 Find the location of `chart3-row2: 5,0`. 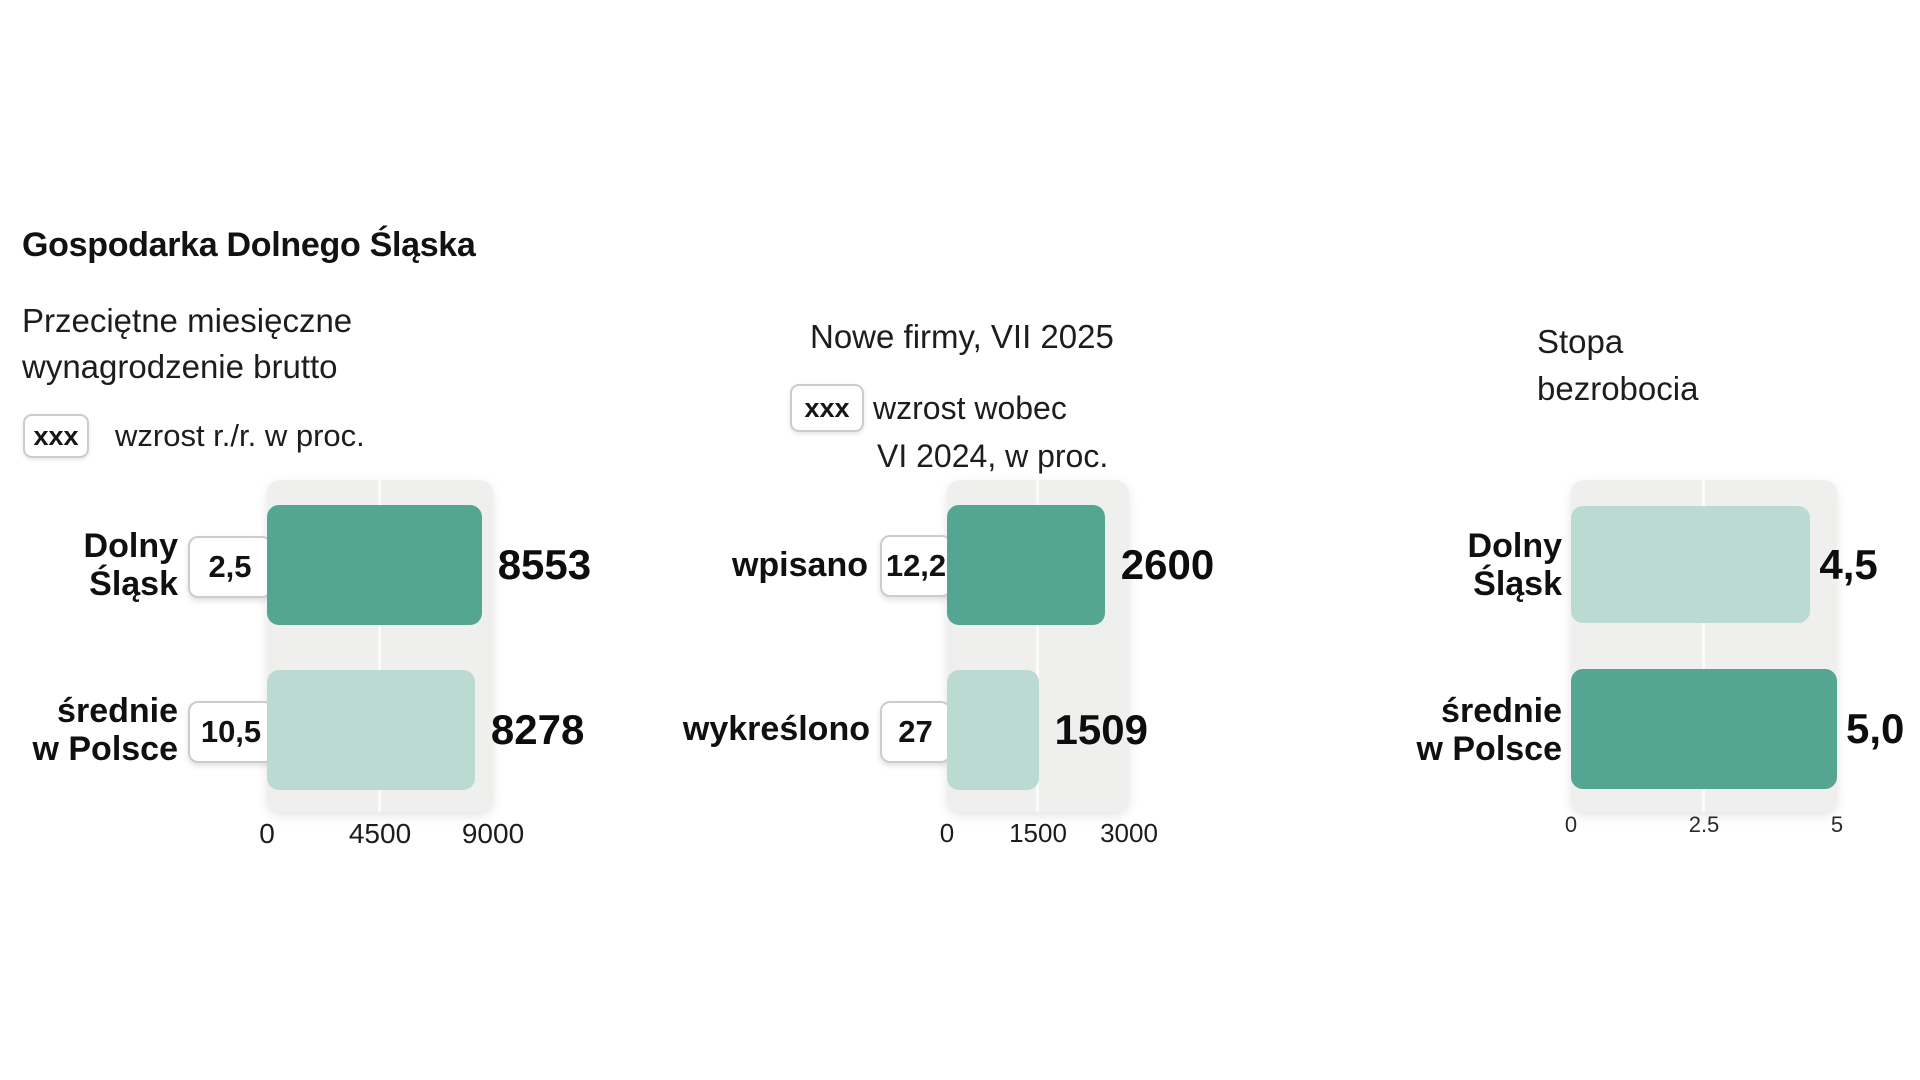

chart3-row2: 5,0 is located at coordinates (1737, 729).